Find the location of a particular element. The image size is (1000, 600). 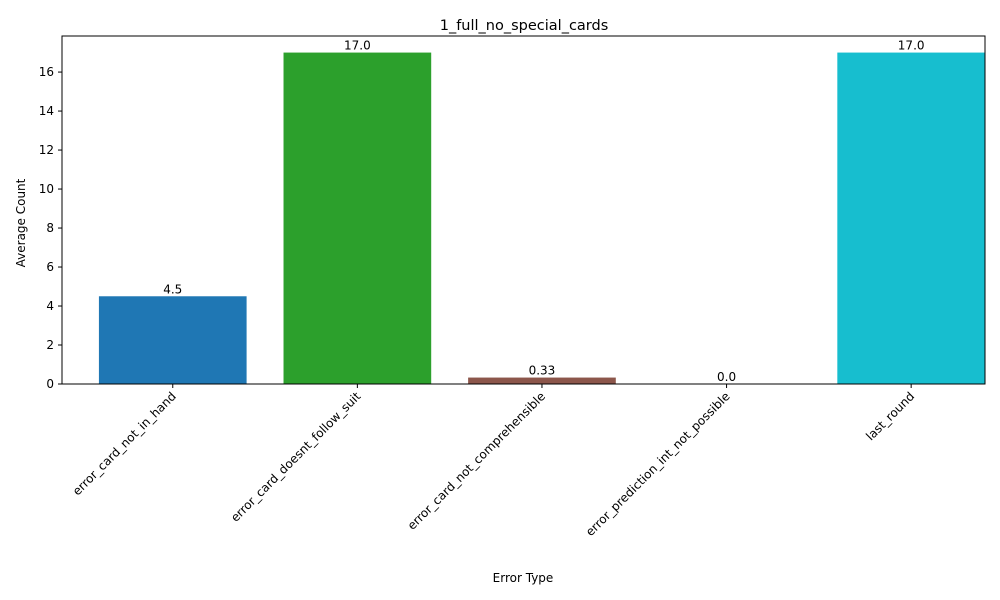

y-tick-label: 12 is located at coordinates (46, 150).